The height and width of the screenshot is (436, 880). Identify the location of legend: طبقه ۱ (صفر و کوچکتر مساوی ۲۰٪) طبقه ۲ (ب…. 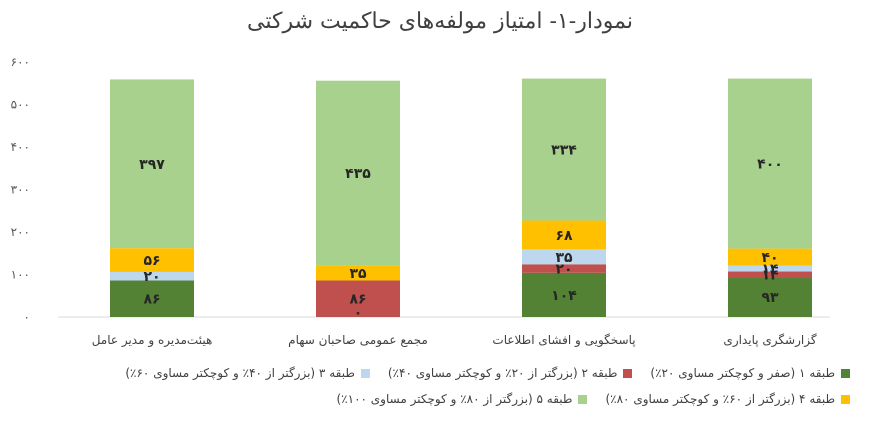
(440, 386).